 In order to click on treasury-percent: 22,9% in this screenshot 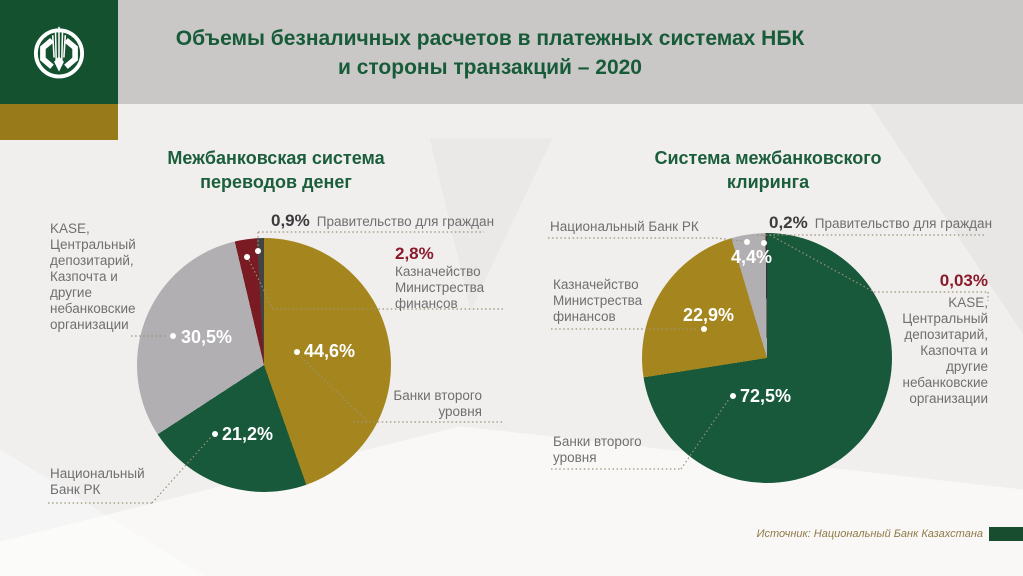, I will do `click(709, 315)`.